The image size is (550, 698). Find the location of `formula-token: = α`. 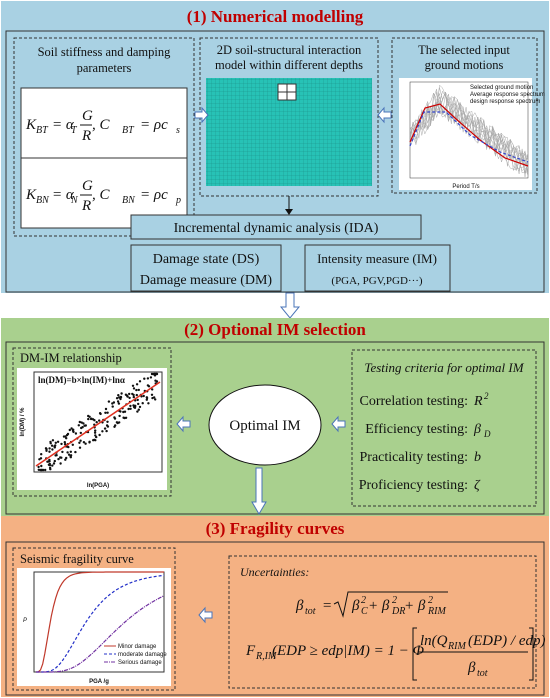

formula-token: = α is located at coordinates (63, 195).